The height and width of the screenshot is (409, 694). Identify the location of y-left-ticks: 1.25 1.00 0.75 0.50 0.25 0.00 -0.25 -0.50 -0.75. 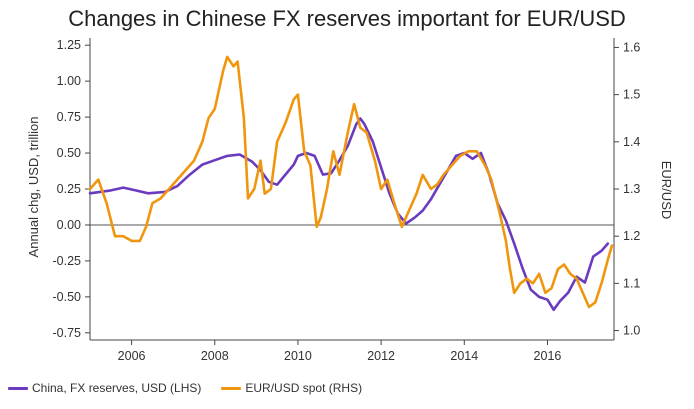
(71, 189).